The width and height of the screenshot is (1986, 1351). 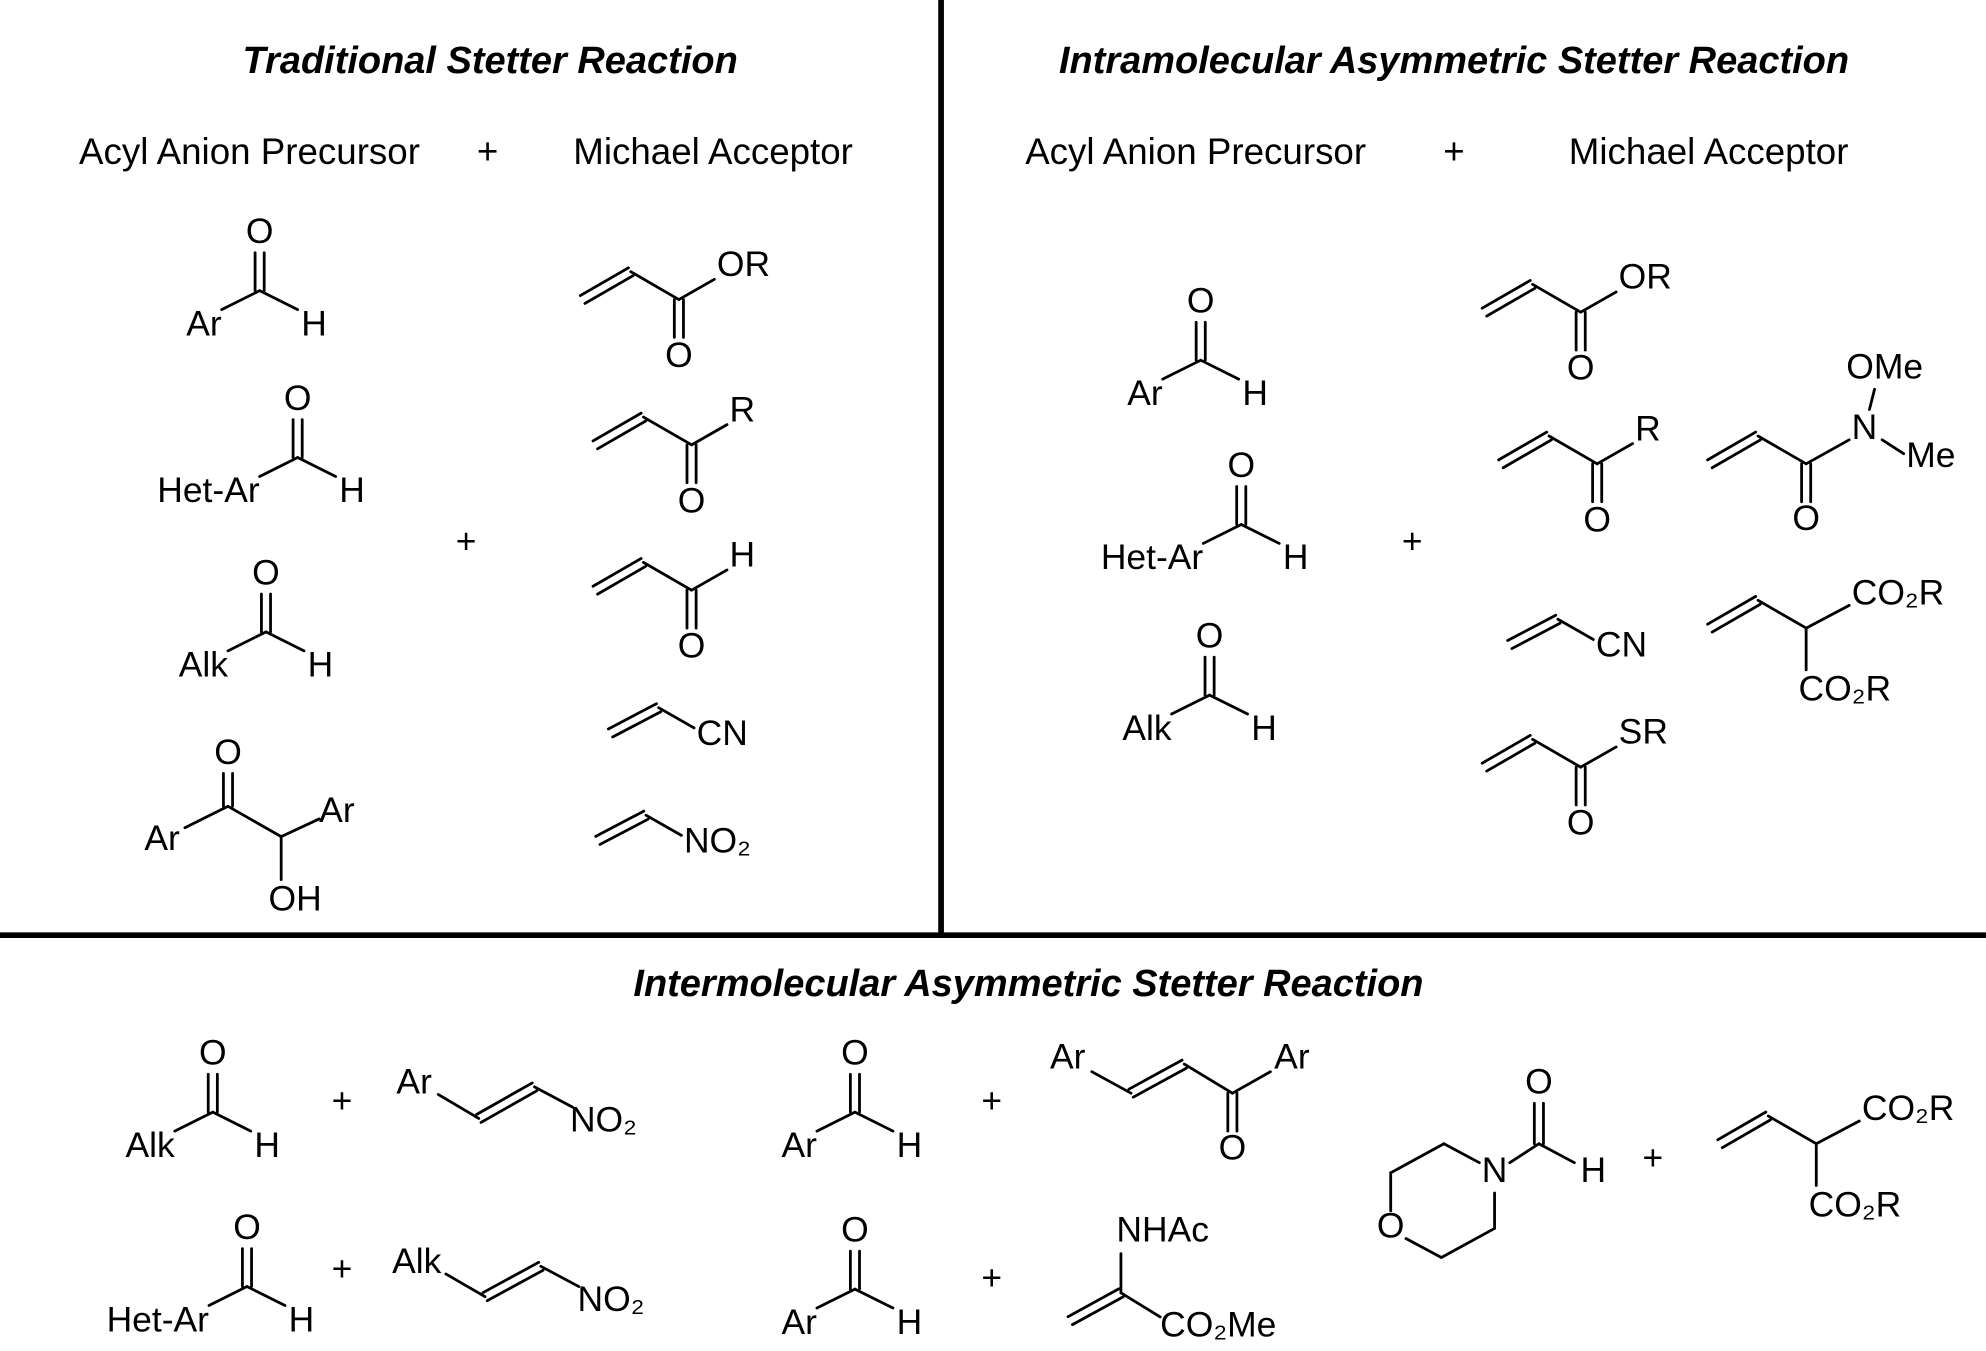 What do you see at coordinates (1865, 427) in the screenshot?
I see `atom-label: N` at bounding box center [1865, 427].